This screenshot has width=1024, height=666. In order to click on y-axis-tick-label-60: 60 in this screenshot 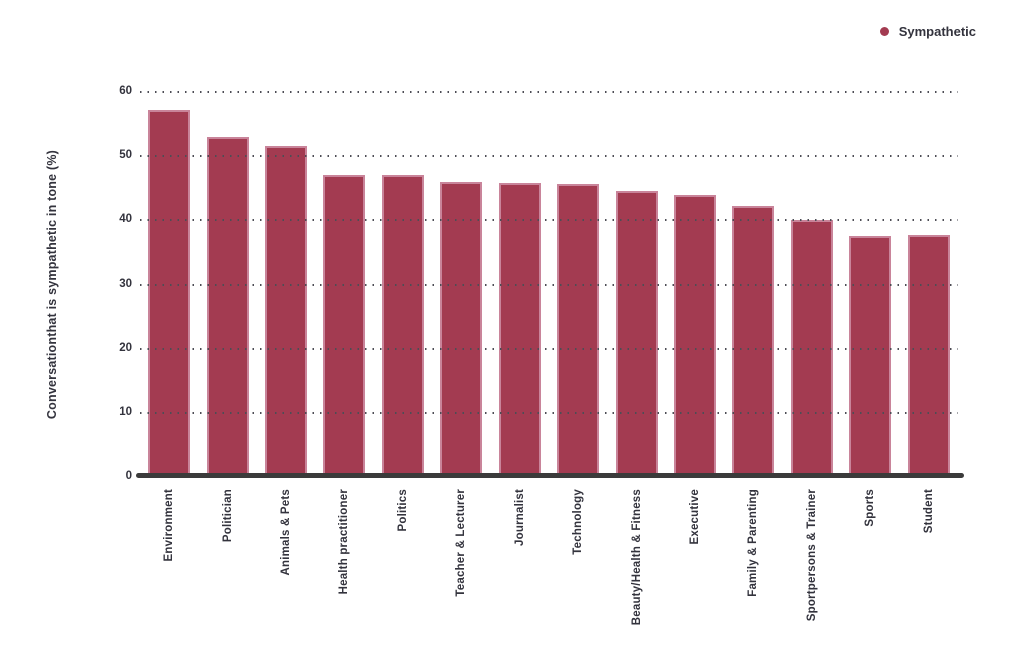, I will do `click(125, 91)`.